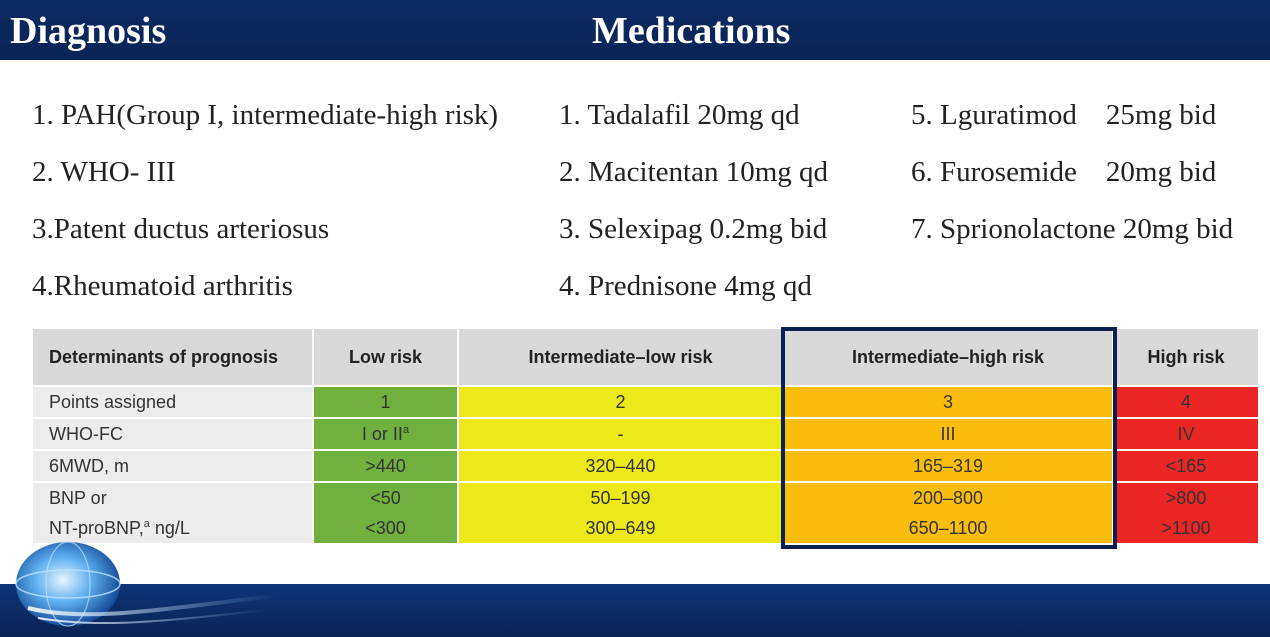 The width and height of the screenshot is (1270, 637). What do you see at coordinates (146, 584) in the screenshot?
I see `heart-globe-icon` at bounding box center [146, 584].